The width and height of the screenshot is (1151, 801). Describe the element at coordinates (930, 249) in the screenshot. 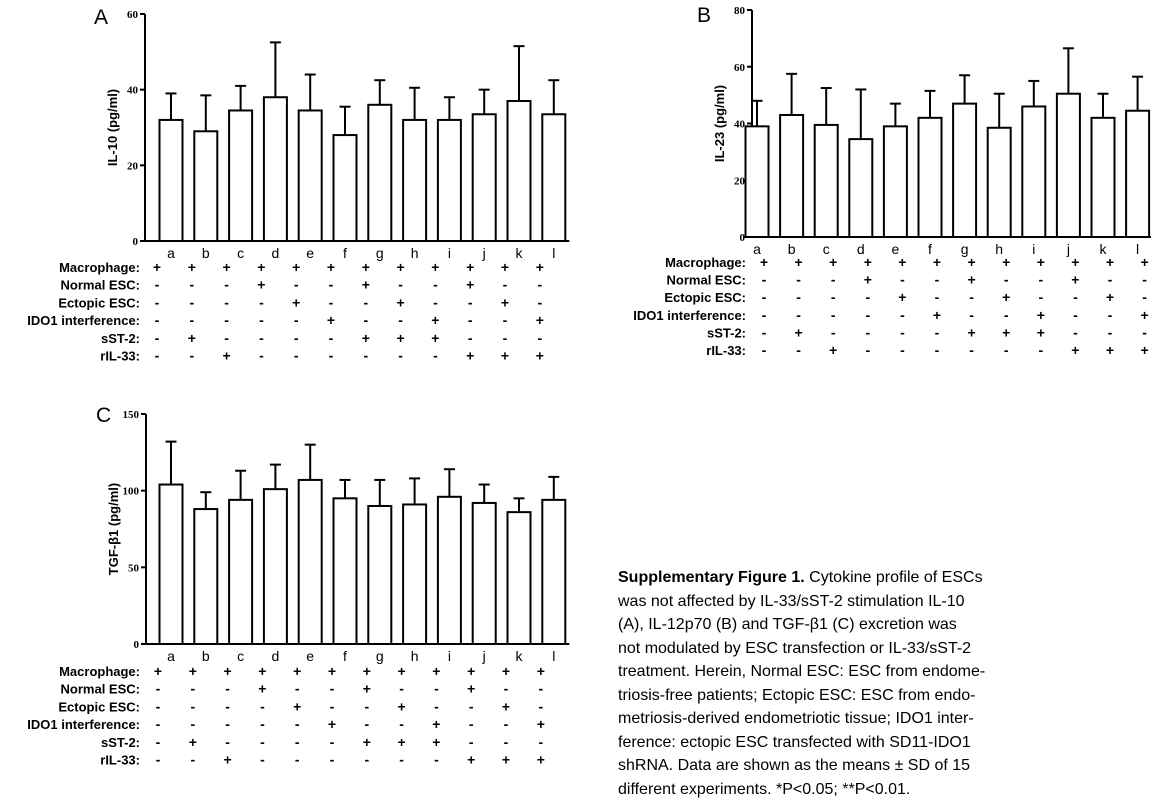

I see `x-category-label-b: f` at that location.